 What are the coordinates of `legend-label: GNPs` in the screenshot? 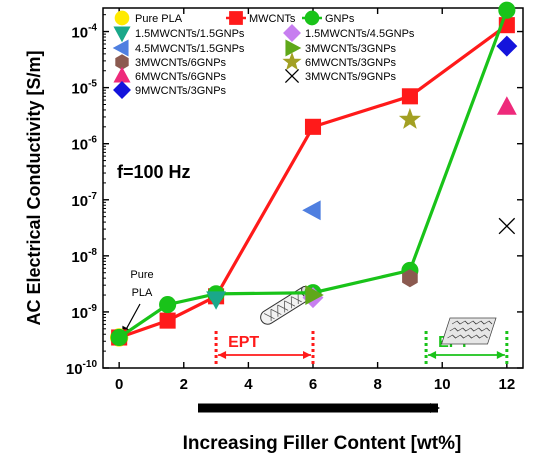 It's located at (340, 19).